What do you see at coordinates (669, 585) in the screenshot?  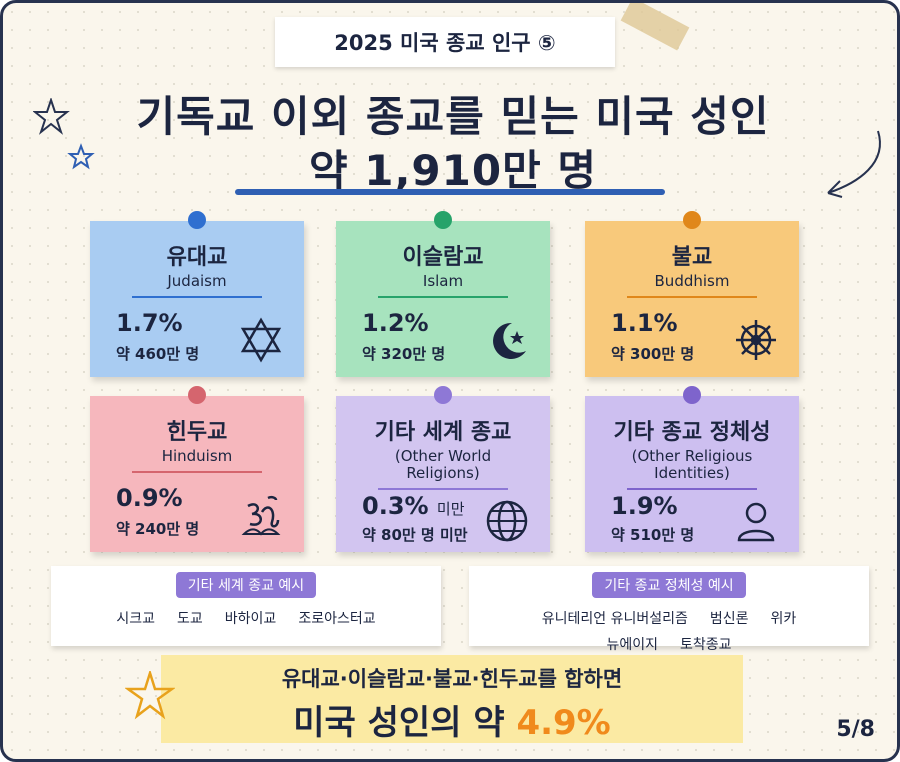 I see `note-label: 기타 종교 정체성 예시` at bounding box center [669, 585].